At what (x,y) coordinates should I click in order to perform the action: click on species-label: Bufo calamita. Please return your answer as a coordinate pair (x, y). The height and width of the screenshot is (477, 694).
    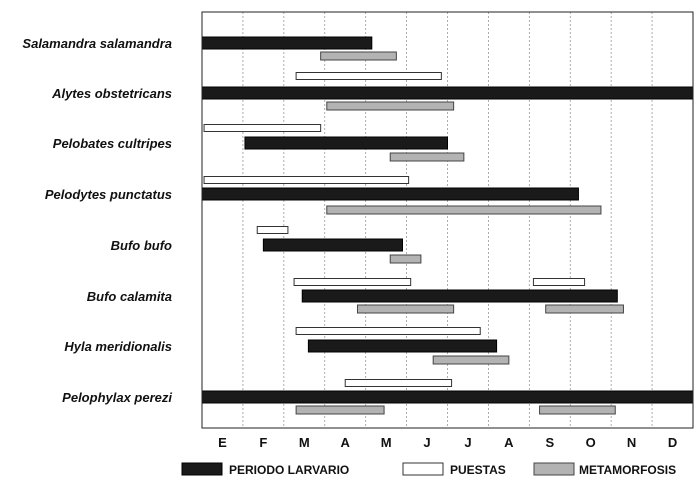
    Looking at the image, I should click on (129, 296).